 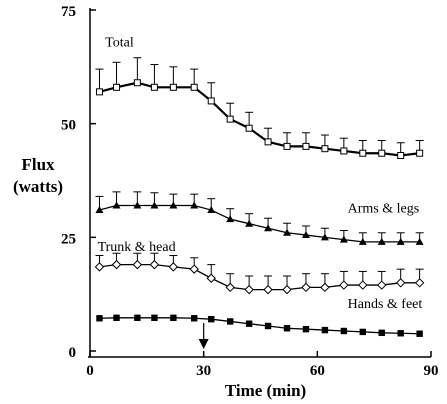 I want to click on y-tick-label: 25, so click(x=68, y=239).